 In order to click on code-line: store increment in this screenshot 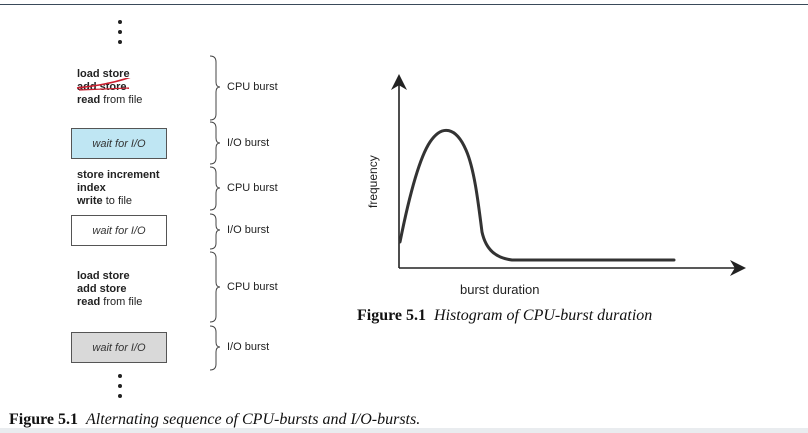, I will do `click(118, 175)`.